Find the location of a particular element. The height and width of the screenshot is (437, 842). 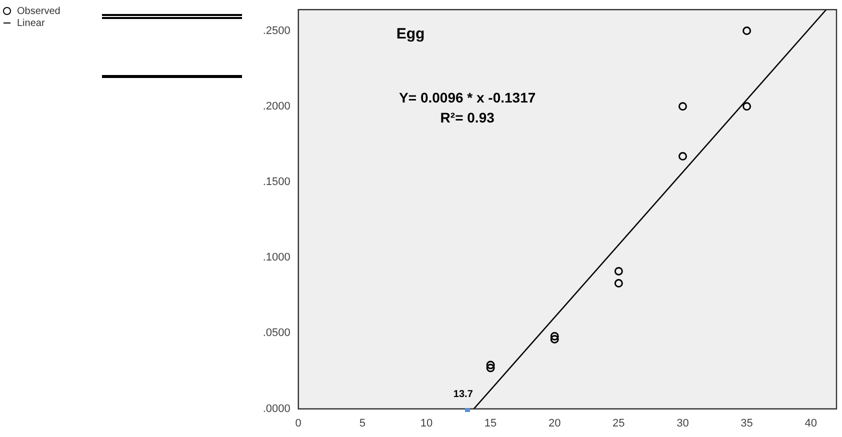

x-tick-label: 10 is located at coordinates (426, 423).